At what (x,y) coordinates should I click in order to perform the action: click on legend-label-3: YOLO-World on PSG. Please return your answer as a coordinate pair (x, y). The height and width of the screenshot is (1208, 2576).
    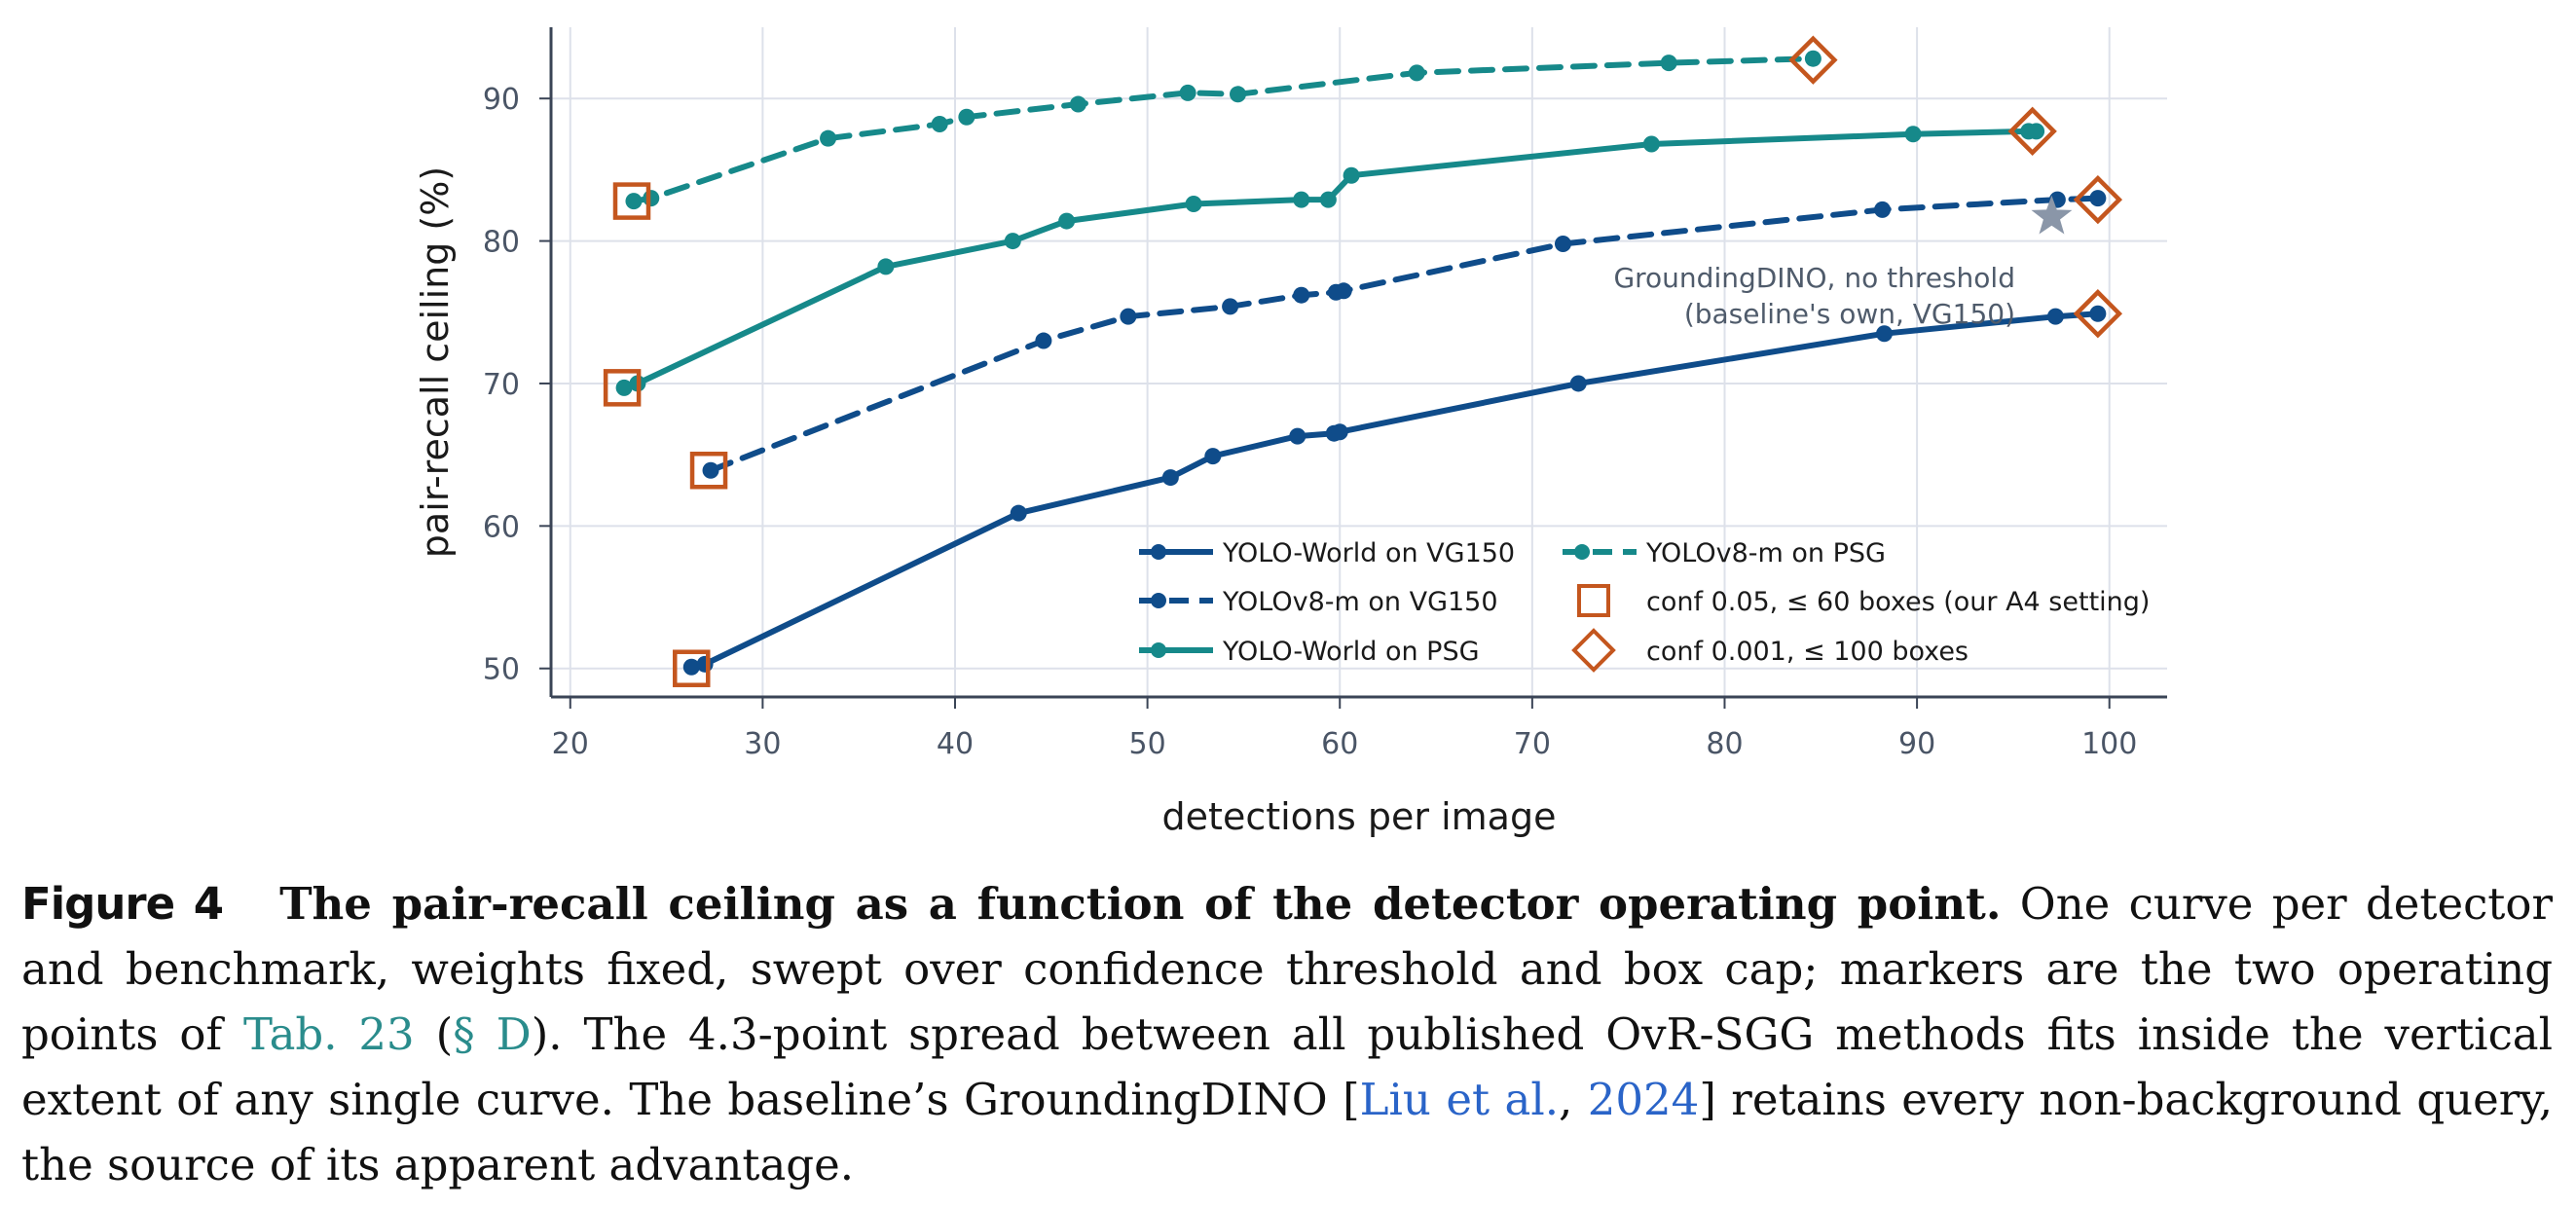
    Looking at the image, I should click on (1351, 652).